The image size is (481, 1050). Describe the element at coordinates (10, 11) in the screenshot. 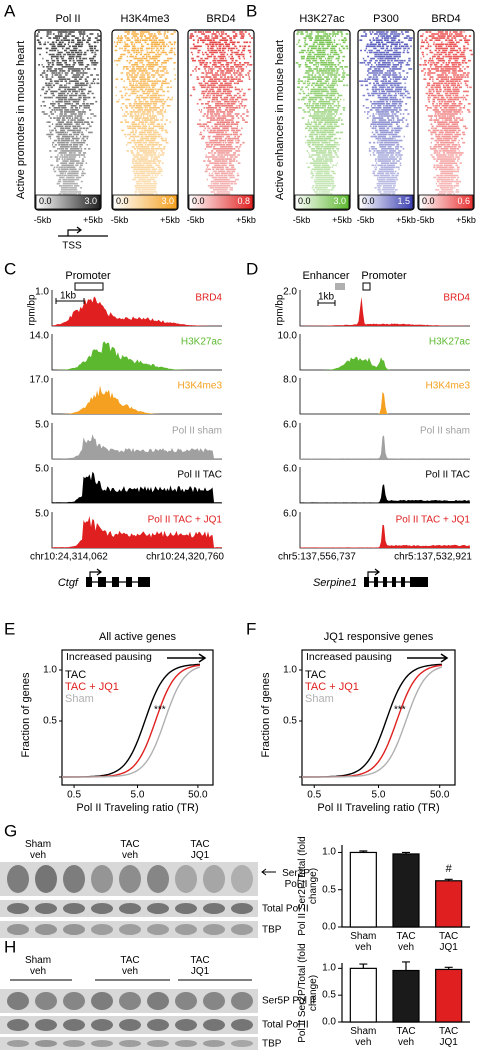

I see `panel-letter: A` at that location.